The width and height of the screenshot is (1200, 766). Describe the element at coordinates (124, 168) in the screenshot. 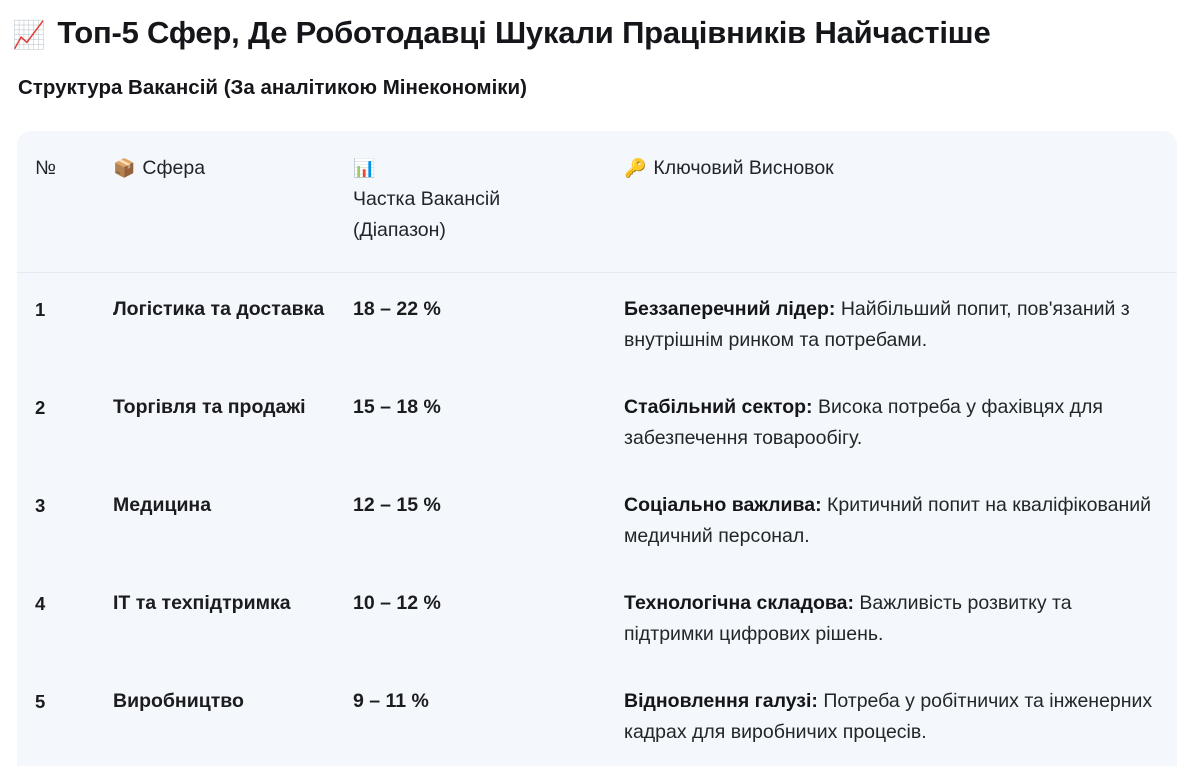

I see `package-icon: 📦` at that location.